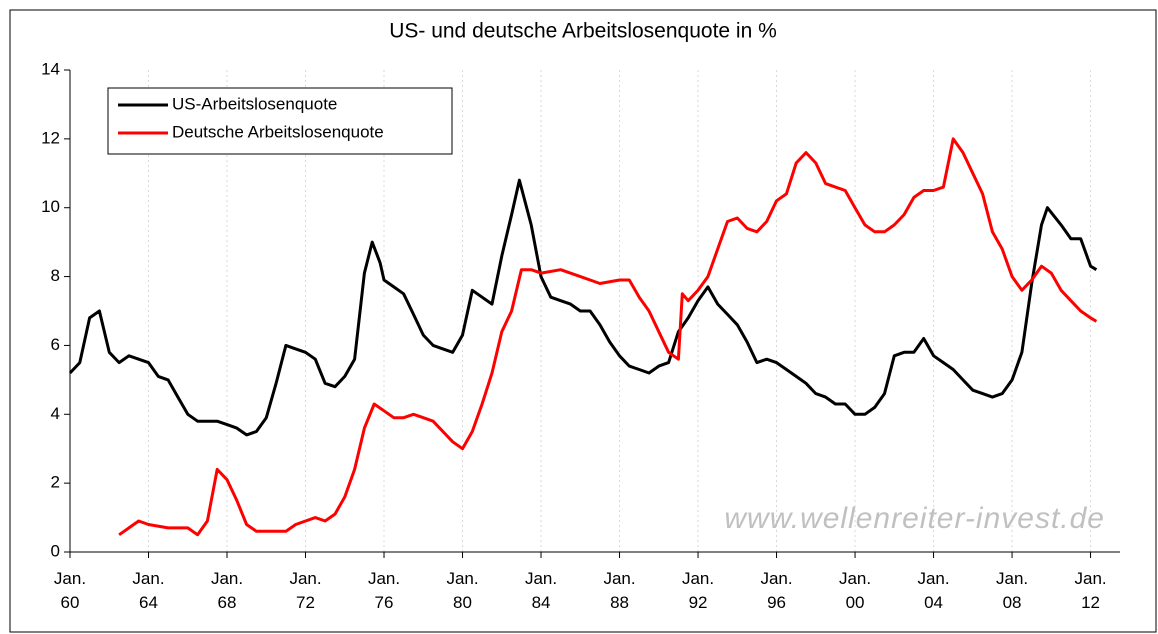  What do you see at coordinates (254, 103) in the screenshot?
I see `legend-label: US-Arbeitslosenquote` at bounding box center [254, 103].